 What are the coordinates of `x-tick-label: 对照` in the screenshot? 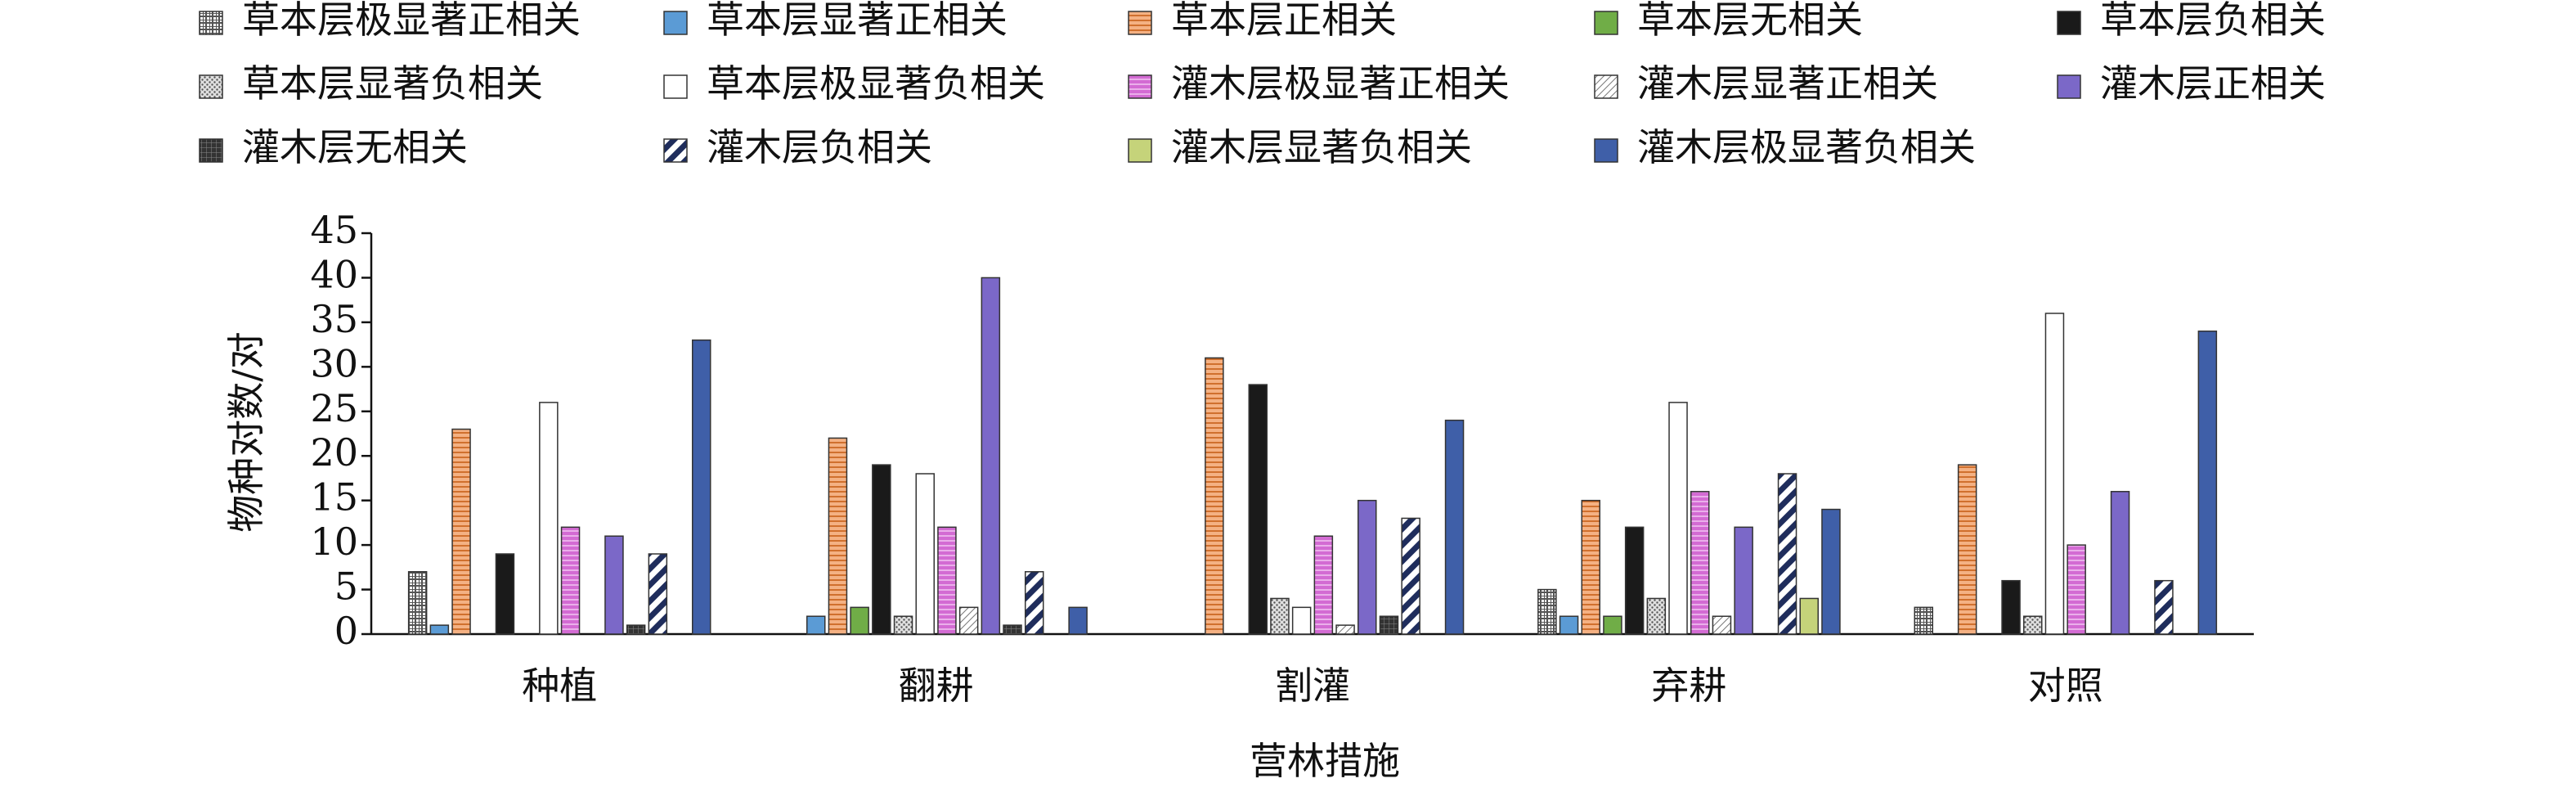 It's located at (2065, 686).